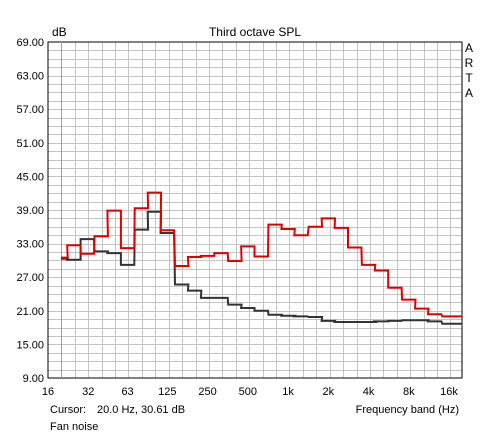 Image resolution: width=484 pixels, height=437 pixels. I want to click on x-tick-label: 500, so click(248, 392).